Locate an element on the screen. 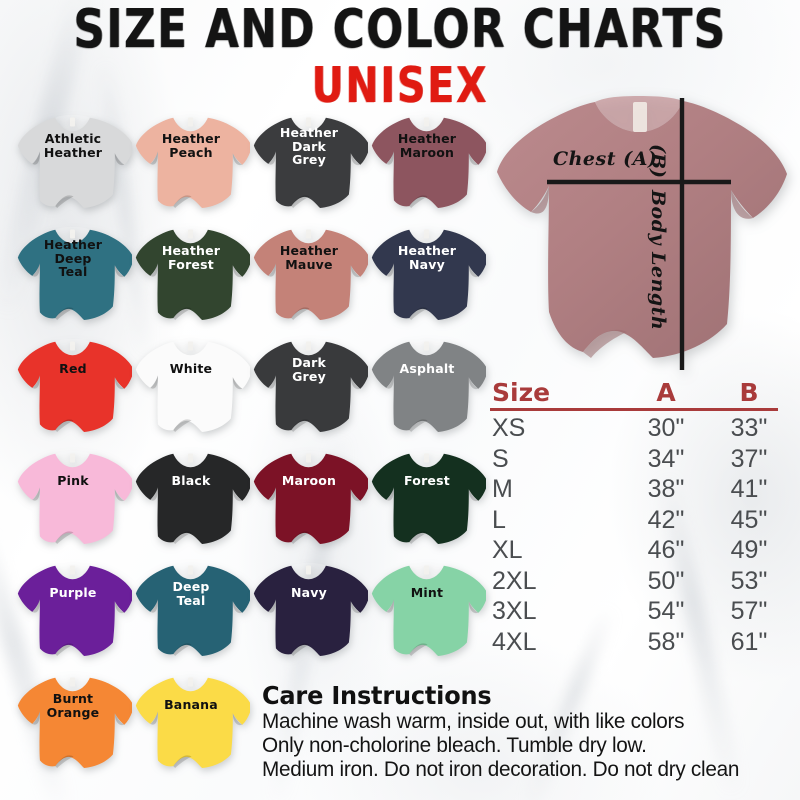 The width and height of the screenshot is (800, 800). shirt-swatch-deep-teal: Deep Teal is located at coordinates (191, 616).